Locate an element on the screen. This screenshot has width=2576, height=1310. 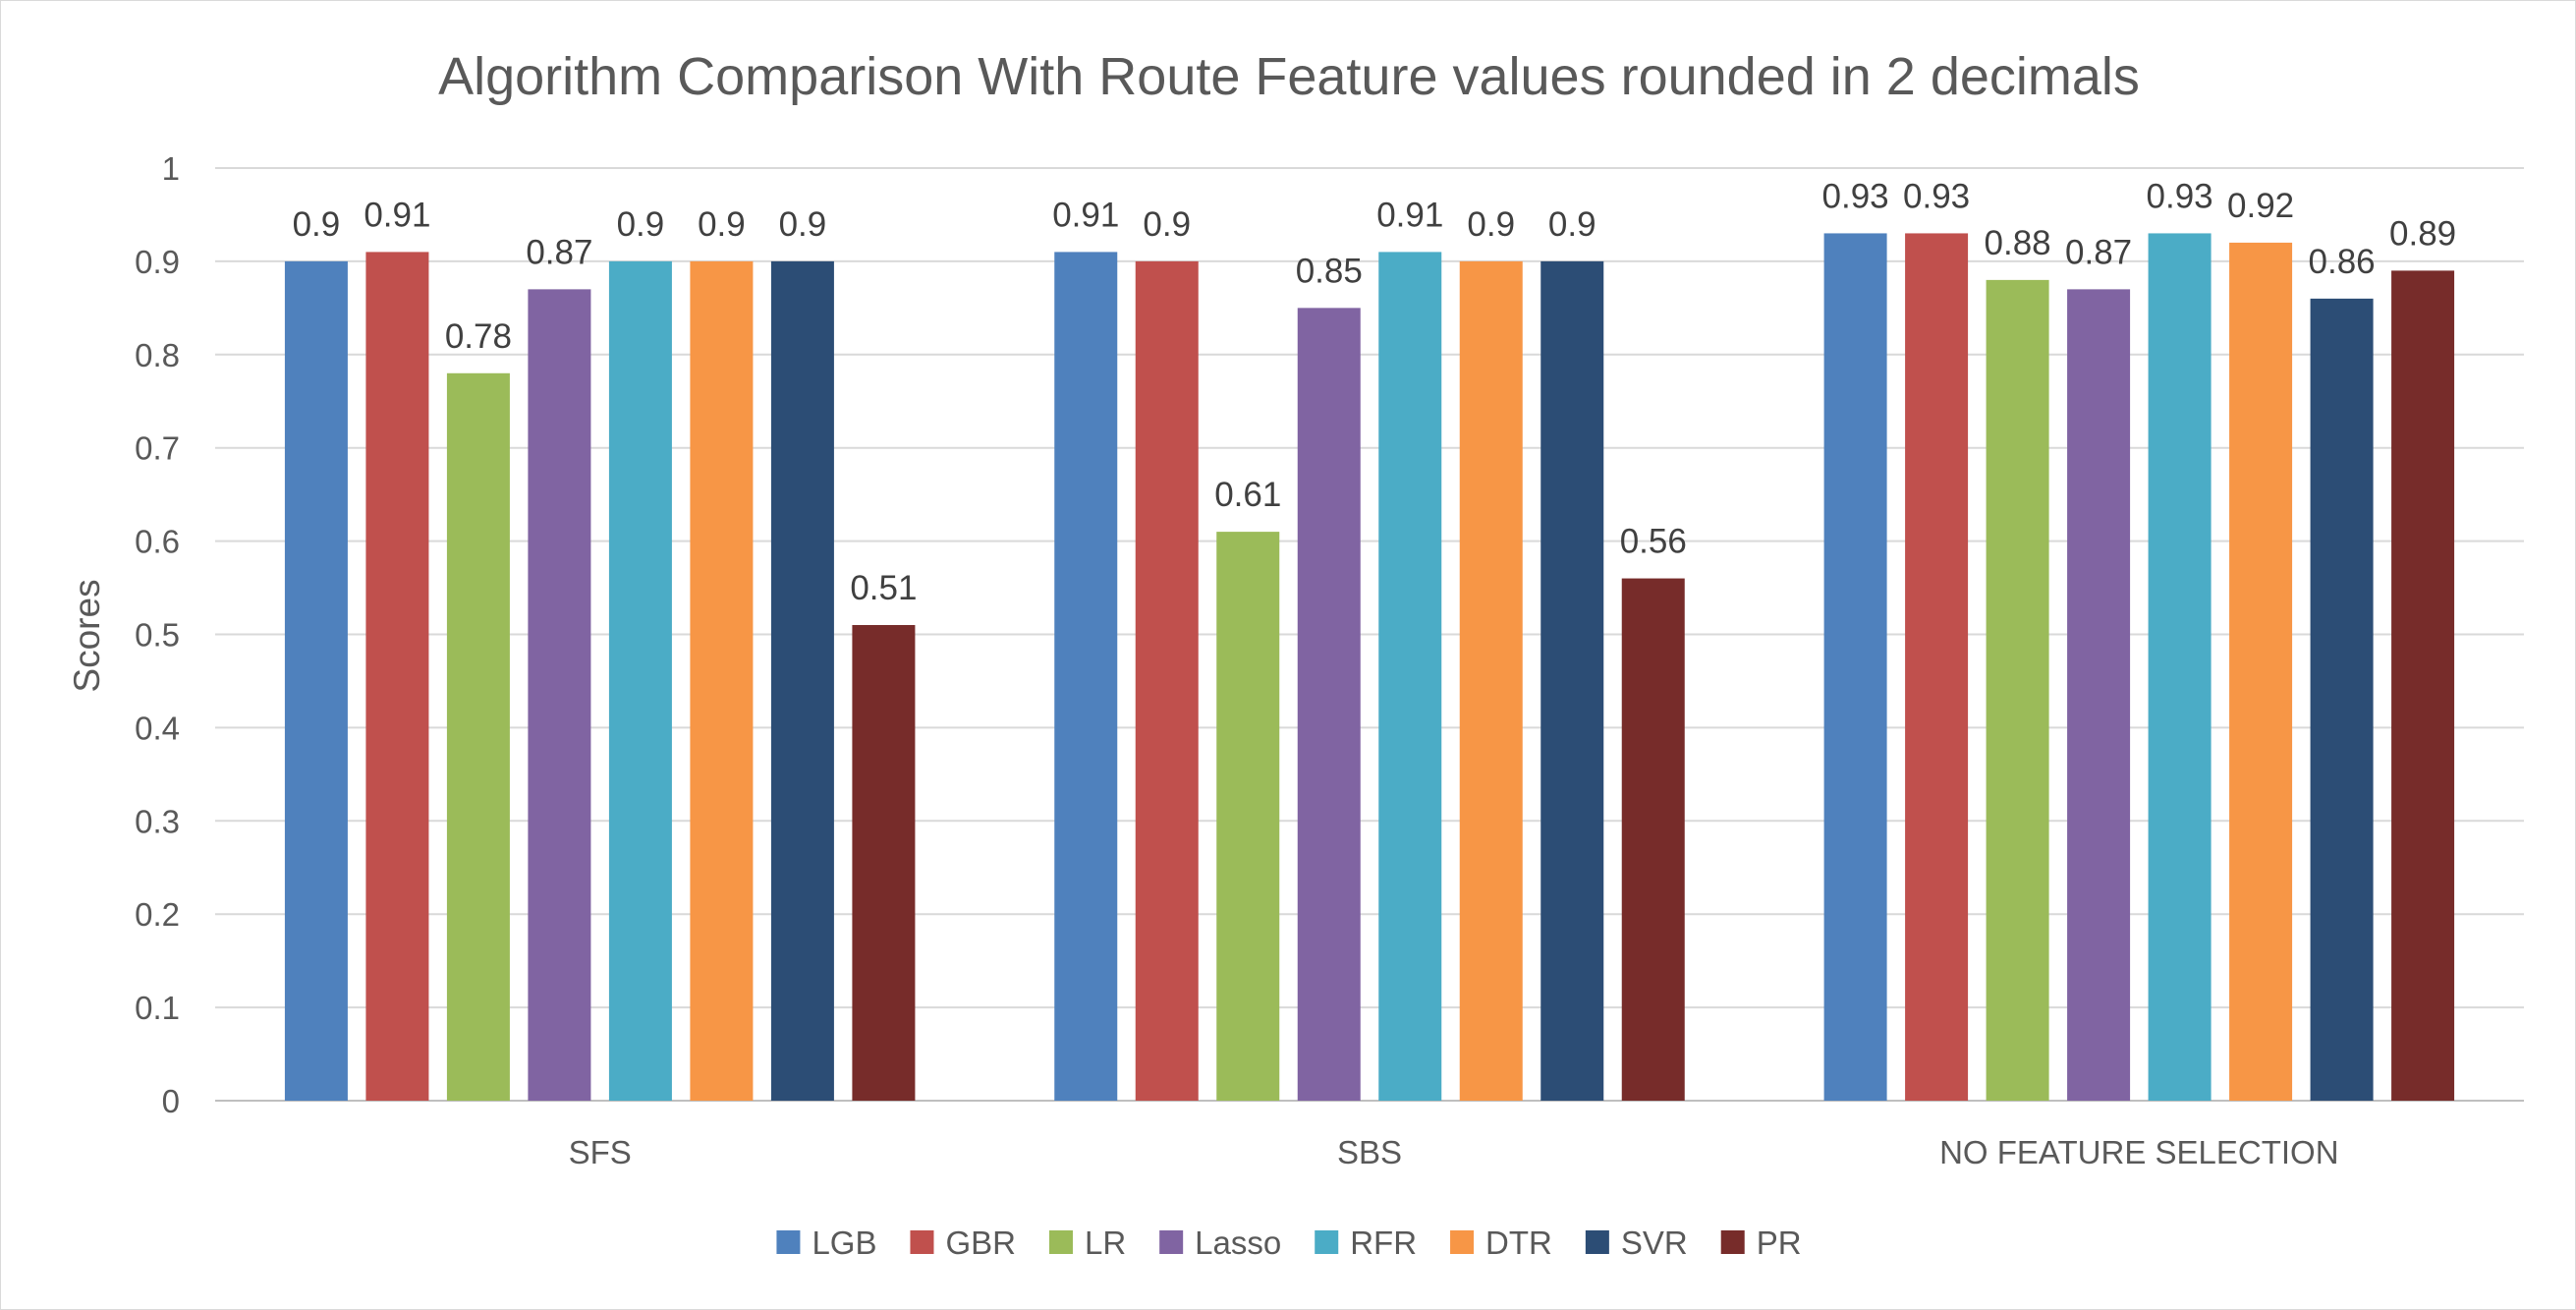
data-label: 0.85 is located at coordinates (1329, 271).